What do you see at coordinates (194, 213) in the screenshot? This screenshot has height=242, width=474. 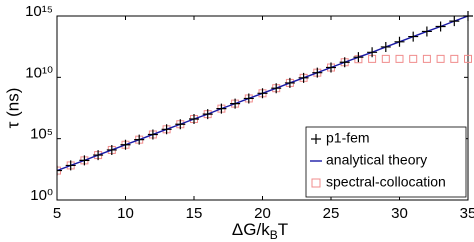 I see `x-tick-label: 15` at bounding box center [194, 213].